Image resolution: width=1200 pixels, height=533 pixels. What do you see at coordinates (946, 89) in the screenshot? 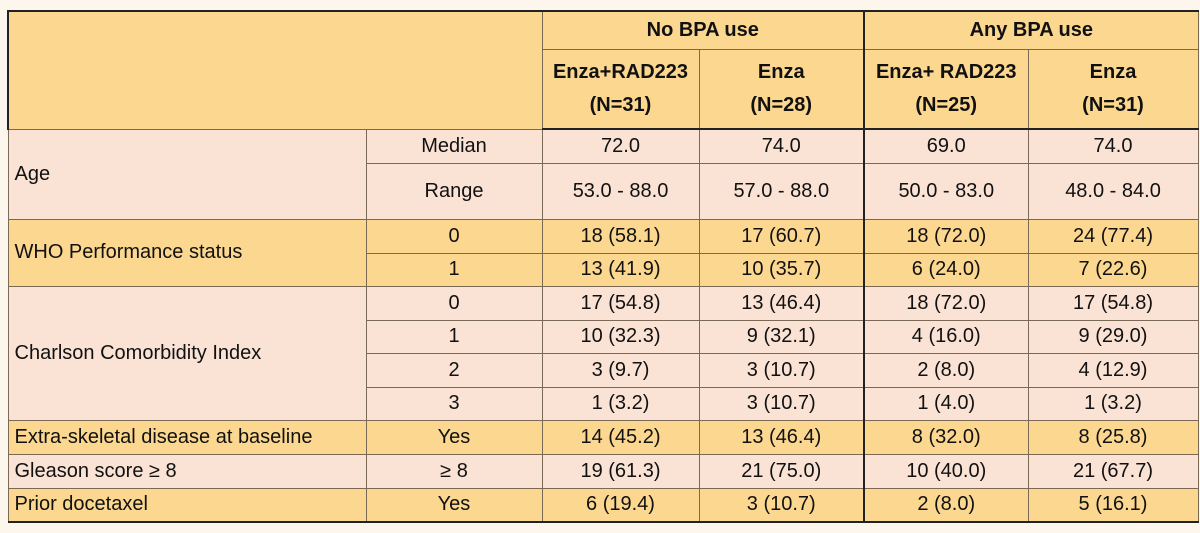
I see `col-header-3: Enza+ RAD223 (N=25)` at bounding box center [946, 89].